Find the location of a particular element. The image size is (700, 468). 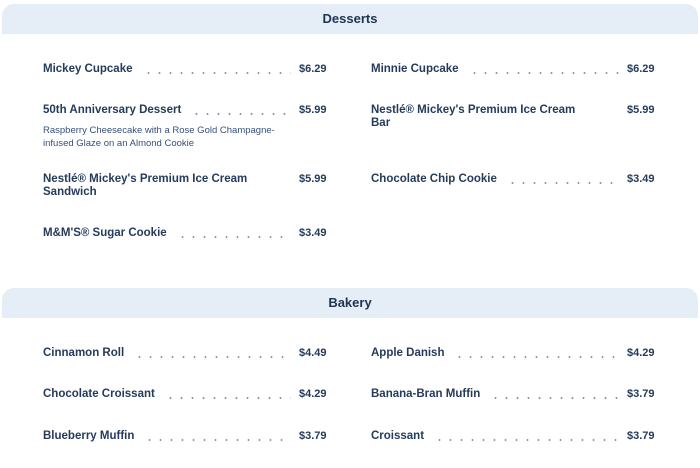

menu-item: Croissant $3.79 is located at coordinates (513, 436).